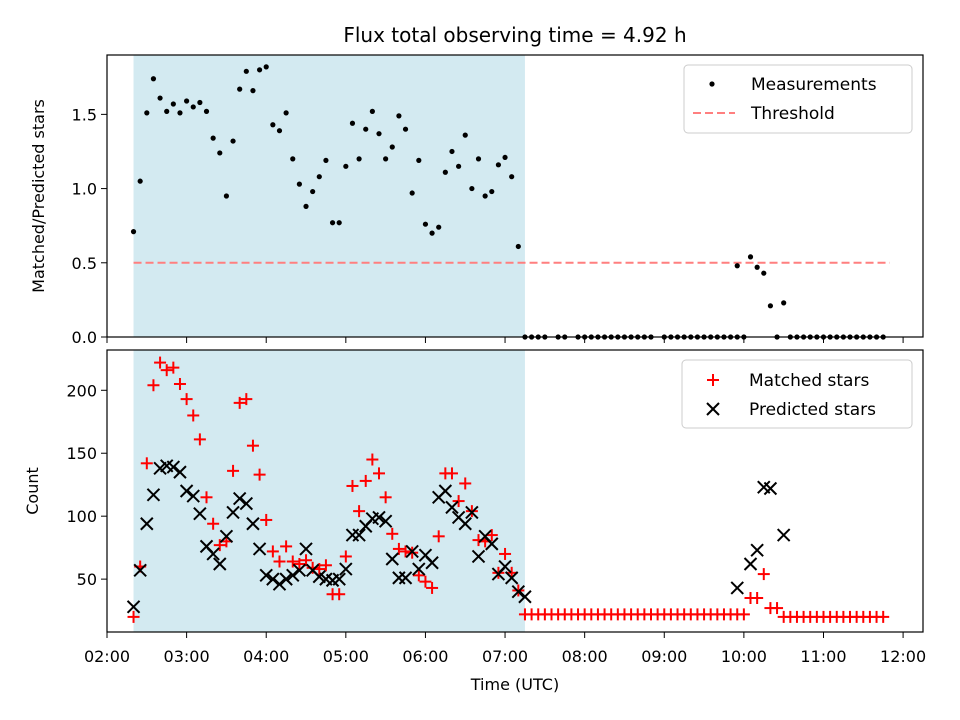 The height and width of the screenshot is (720, 960). I want to click on bottom-legend-box, so click(797, 394).